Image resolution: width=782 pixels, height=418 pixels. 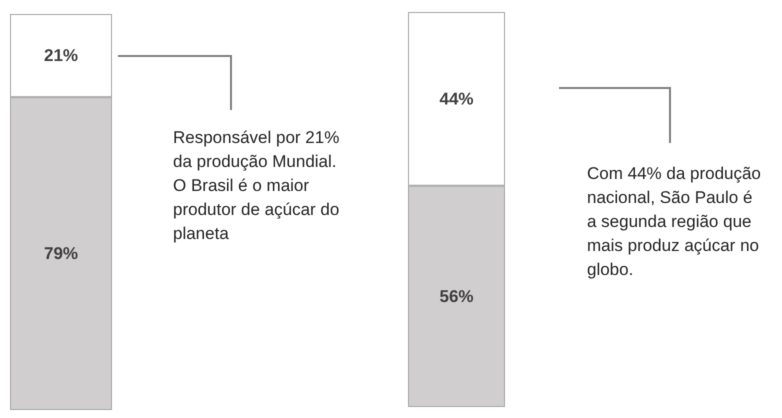 I want to click on data-label: 44%, so click(x=456, y=98).